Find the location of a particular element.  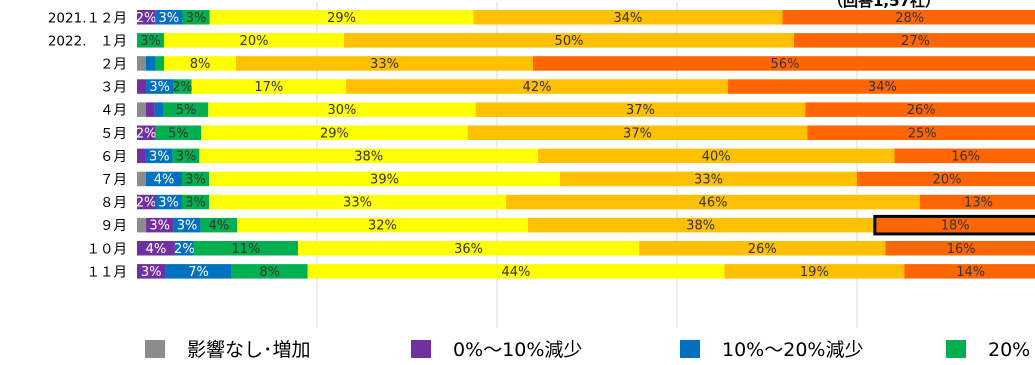

legend: 影響なし･増加 0%～10%減少 10%～20%減少 20% is located at coordinates (587, 350).